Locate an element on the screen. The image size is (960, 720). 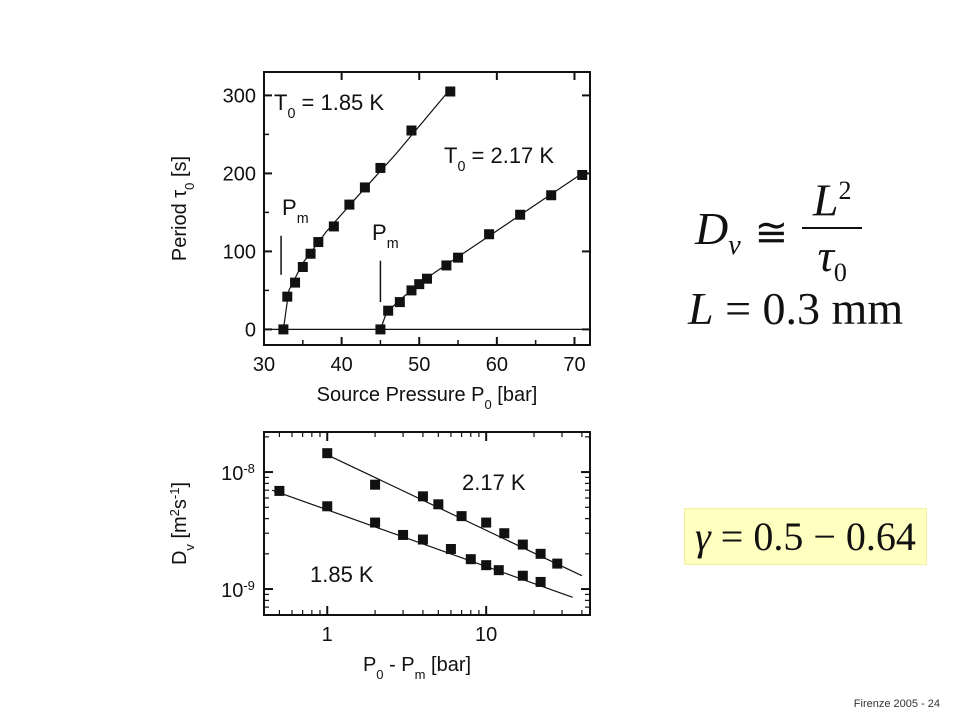
y-tick-label: 10⁻⁸ is located at coordinates (238, 473).